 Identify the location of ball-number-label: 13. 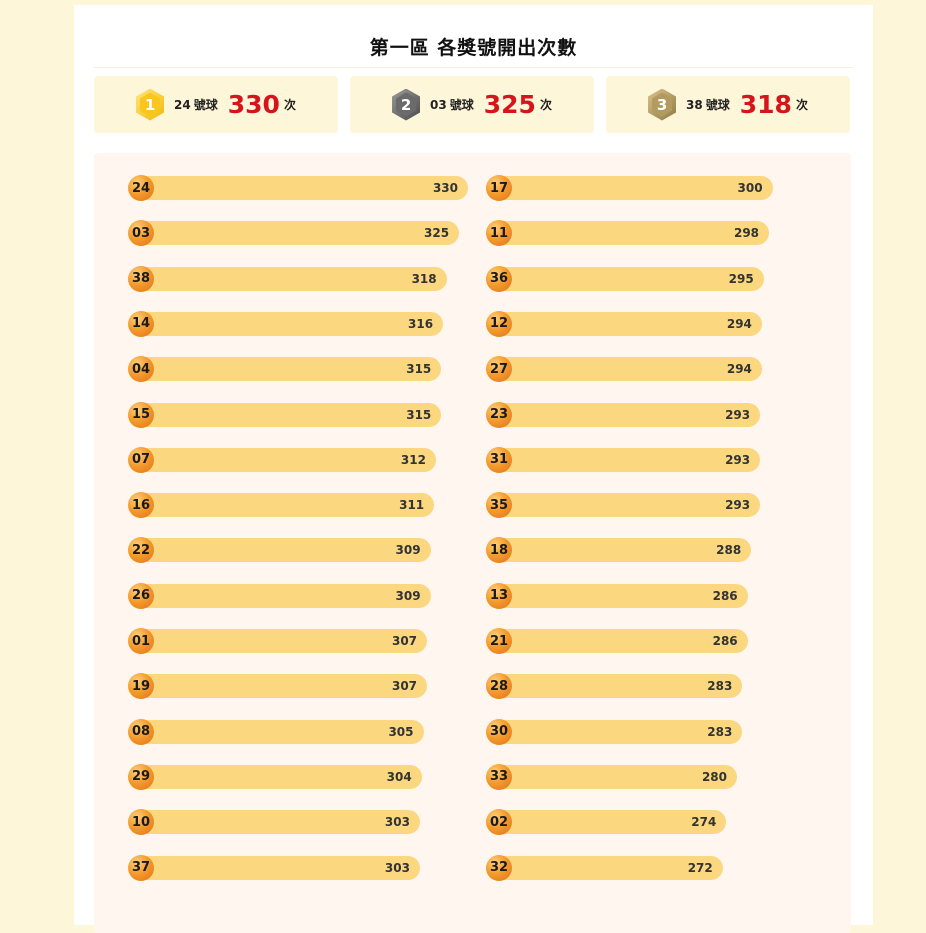
(499, 595).